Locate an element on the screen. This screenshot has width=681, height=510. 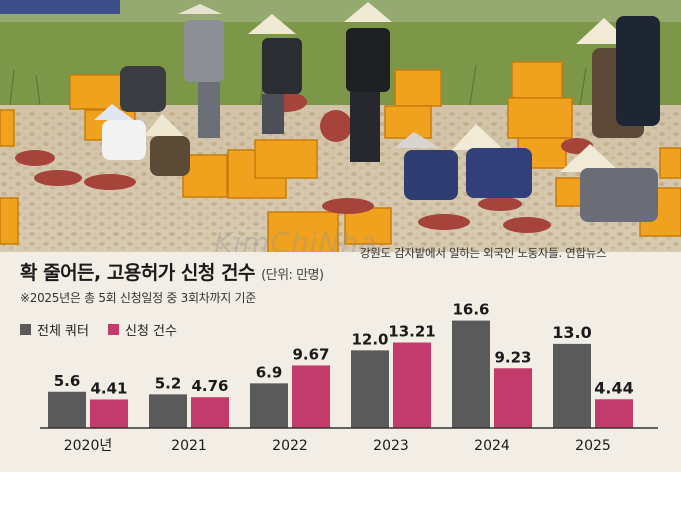
data-label-quota-3: 12.0 is located at coordinates (369, 339).